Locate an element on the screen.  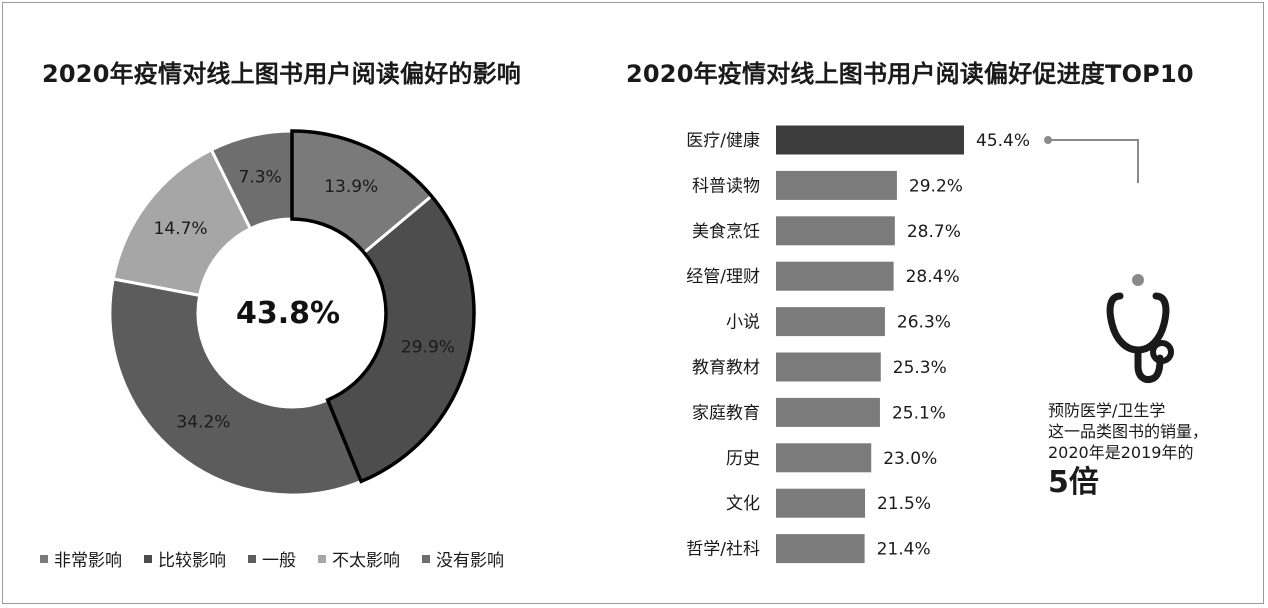
callout-connector is located at coordinates (1091, 159).